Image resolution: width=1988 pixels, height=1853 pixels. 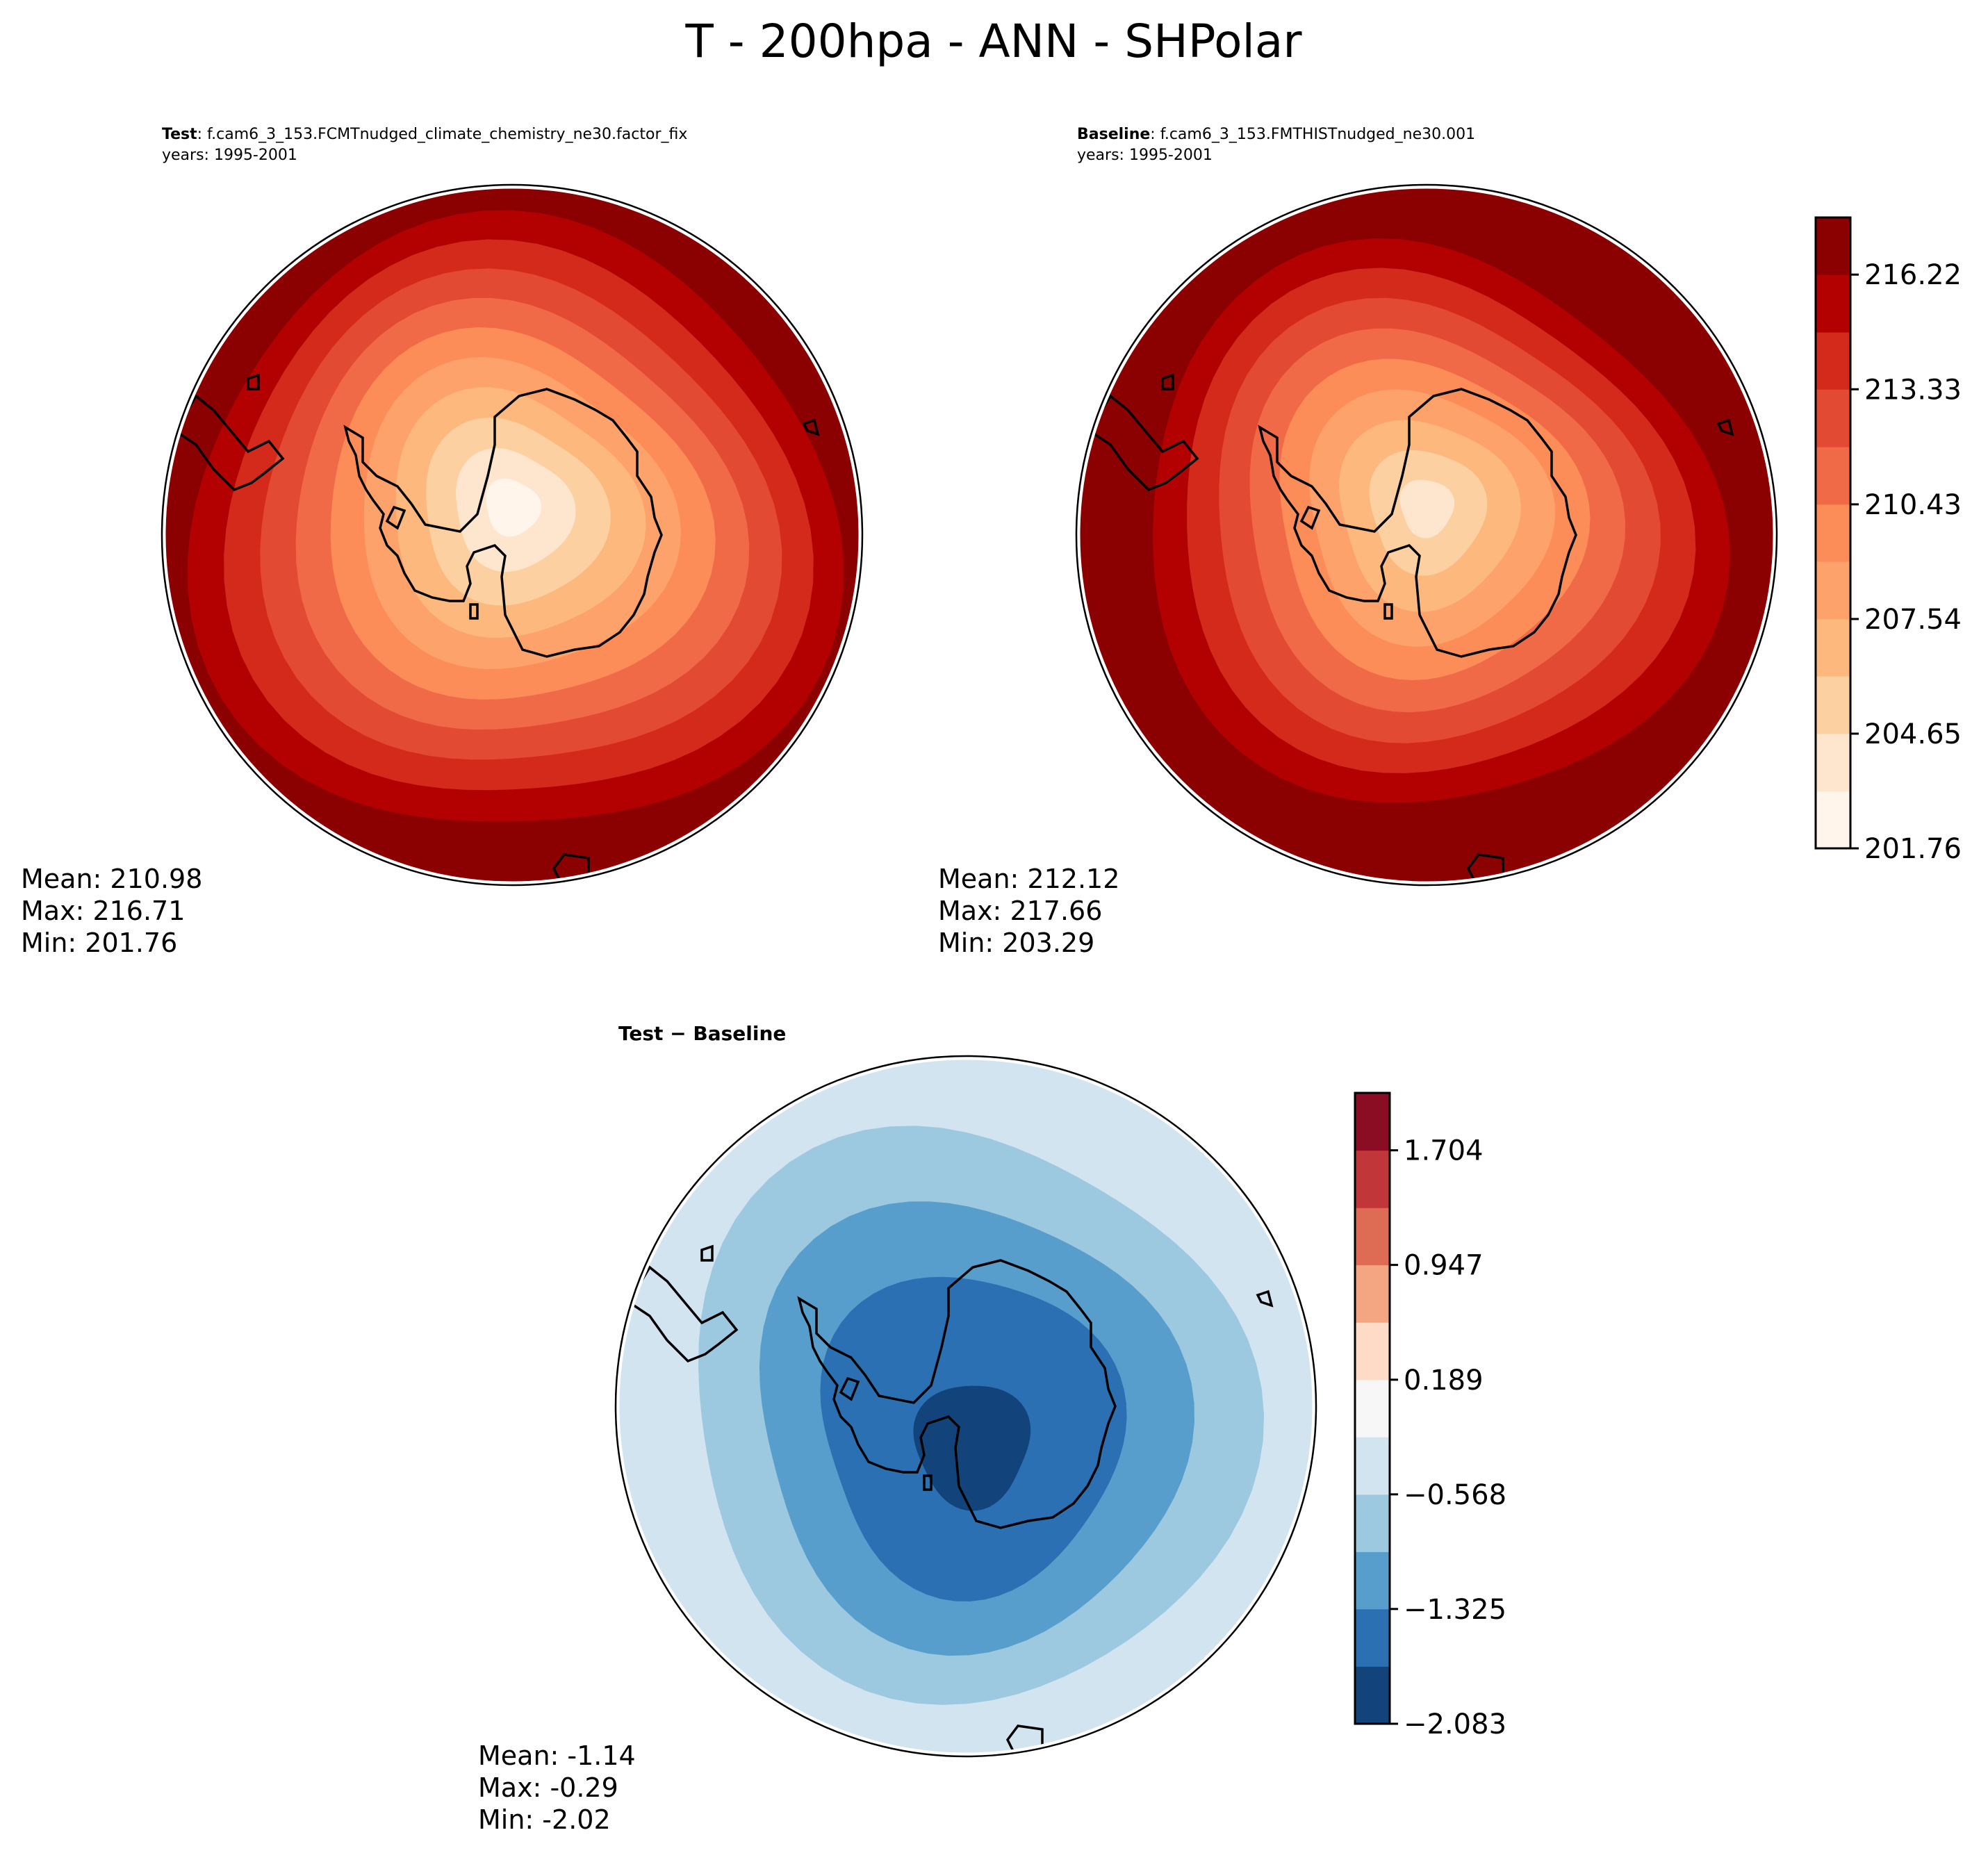 I want to click on colorbar-tick-label: 210.43, so click(x=1913, y=505).